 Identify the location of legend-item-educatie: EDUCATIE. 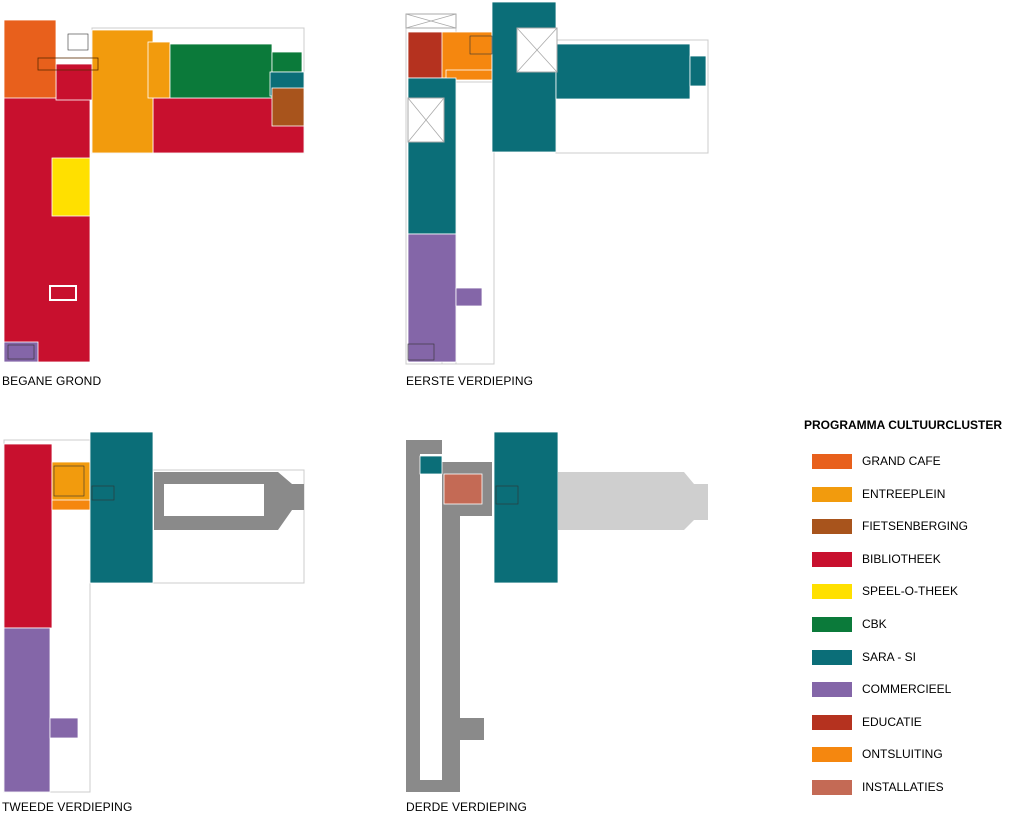
(911, 731).